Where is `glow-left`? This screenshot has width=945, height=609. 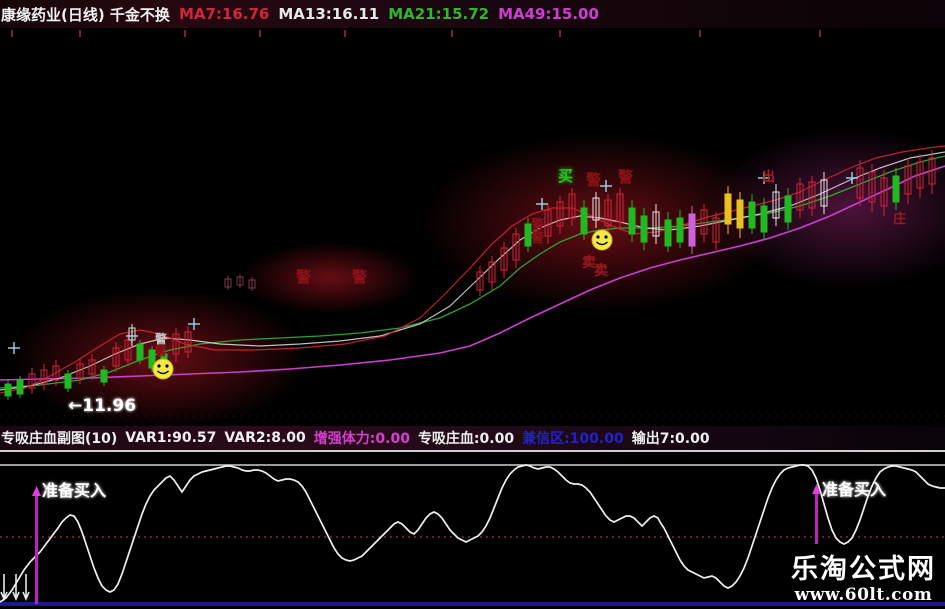 glow-left is located at coordinates (160, 357).